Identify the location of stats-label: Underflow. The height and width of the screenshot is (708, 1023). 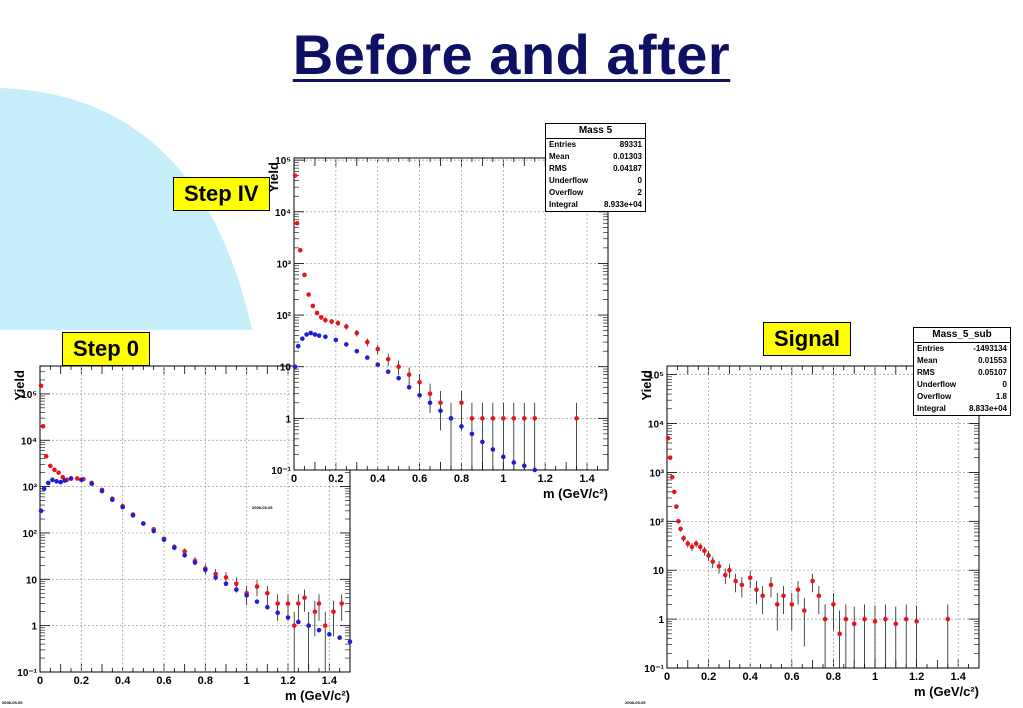
(569, 180).